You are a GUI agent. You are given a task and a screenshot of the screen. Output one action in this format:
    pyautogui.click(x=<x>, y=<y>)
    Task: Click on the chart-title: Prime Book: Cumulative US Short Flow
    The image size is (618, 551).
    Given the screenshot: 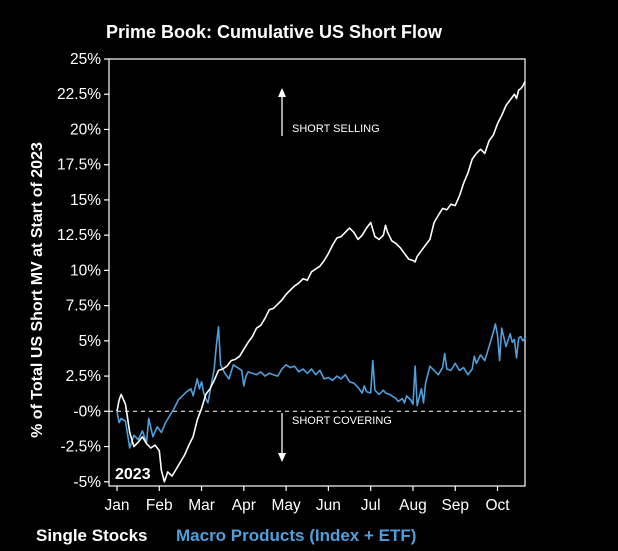 What is the action you would take?
    pyautogui.click(x=274, y=32)
    